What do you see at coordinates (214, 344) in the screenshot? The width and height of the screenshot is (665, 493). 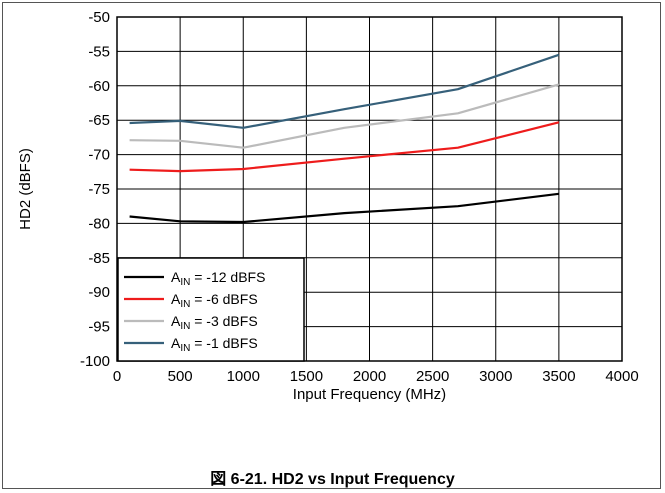 I see `legend-entry-3: AIN = -1 dBFS` at bounding box center [214, 344].